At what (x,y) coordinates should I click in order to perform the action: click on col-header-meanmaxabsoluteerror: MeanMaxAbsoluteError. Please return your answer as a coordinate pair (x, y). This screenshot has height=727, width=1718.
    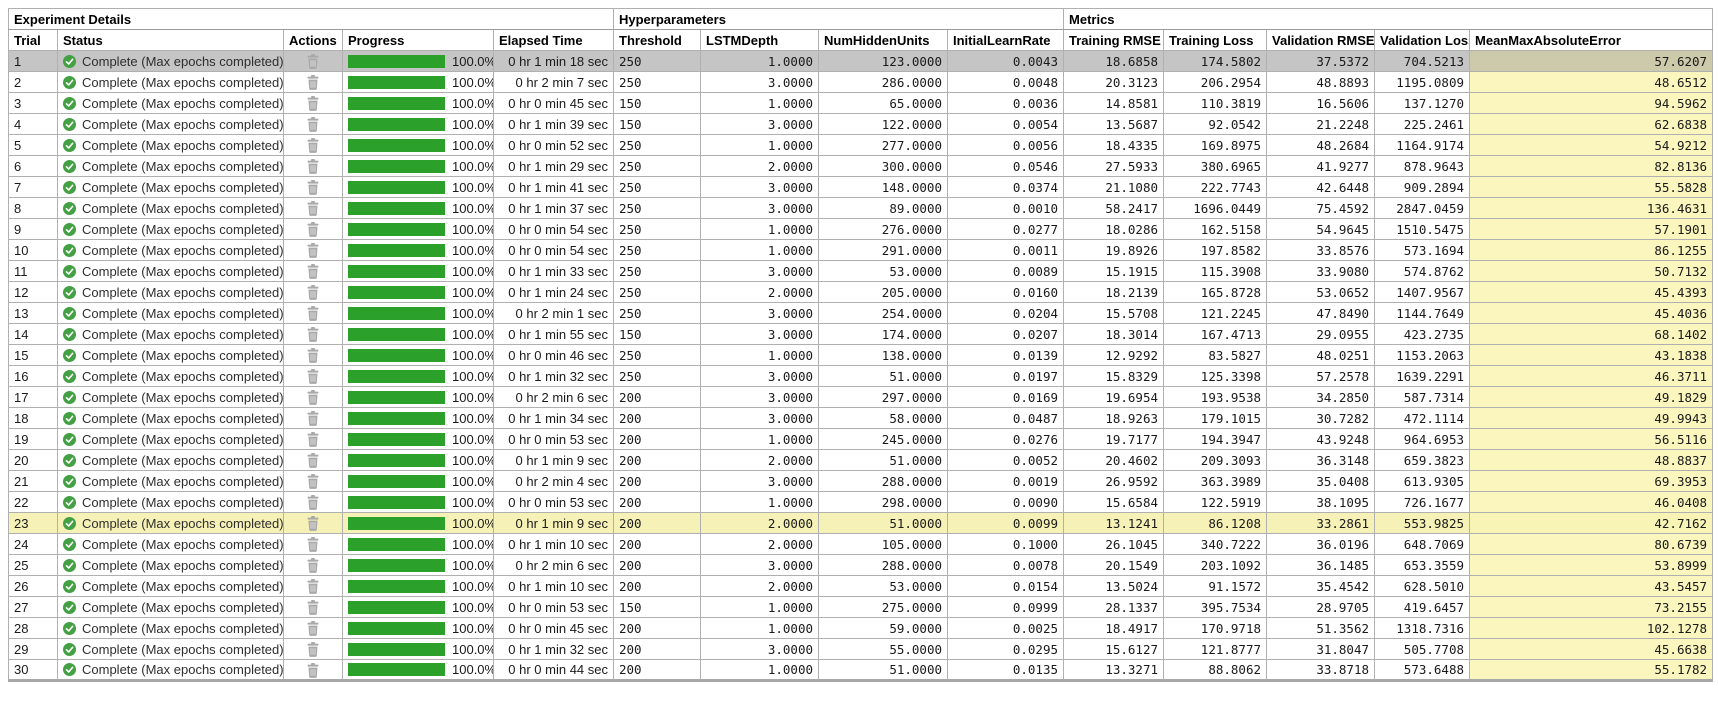
    Looking at the image, I should click on (1591, 40).